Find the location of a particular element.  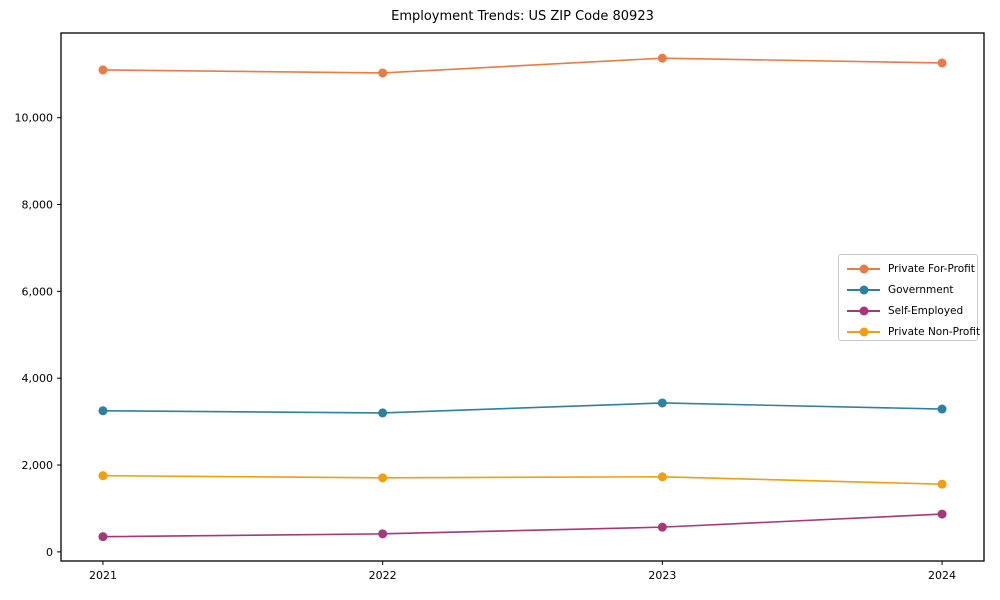

series-line-private-non-profit is located at coordinates (522, 479).